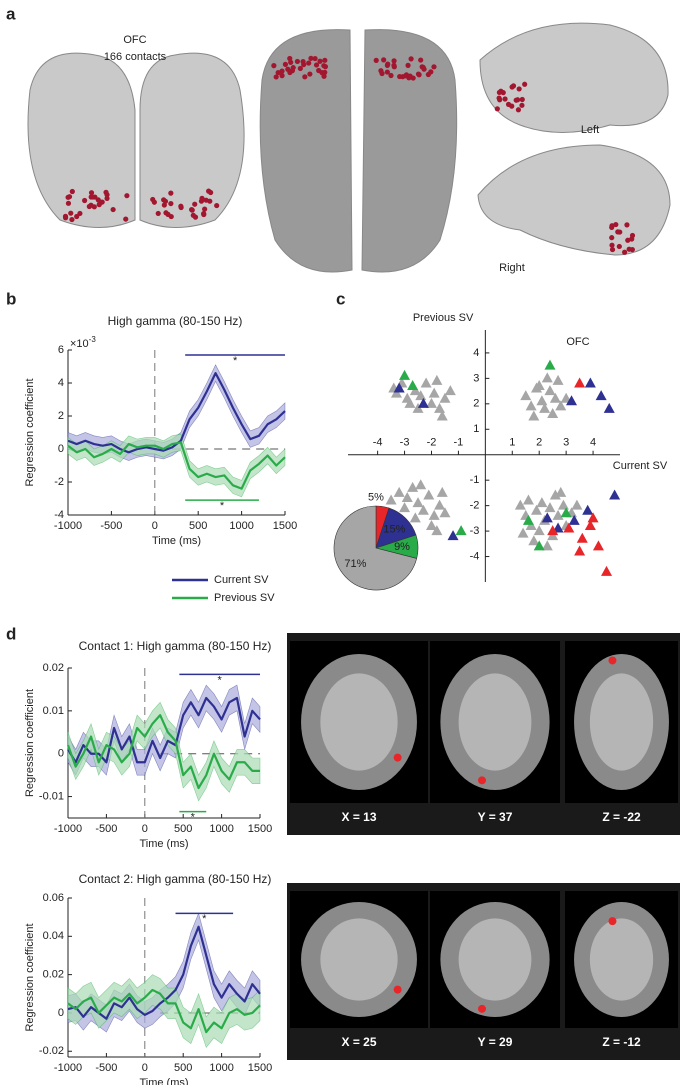 Image resolution: width=685 pixels, height=1085 pixels. I want to click on x-axis-label: Time (ms), so click(163, 1081).